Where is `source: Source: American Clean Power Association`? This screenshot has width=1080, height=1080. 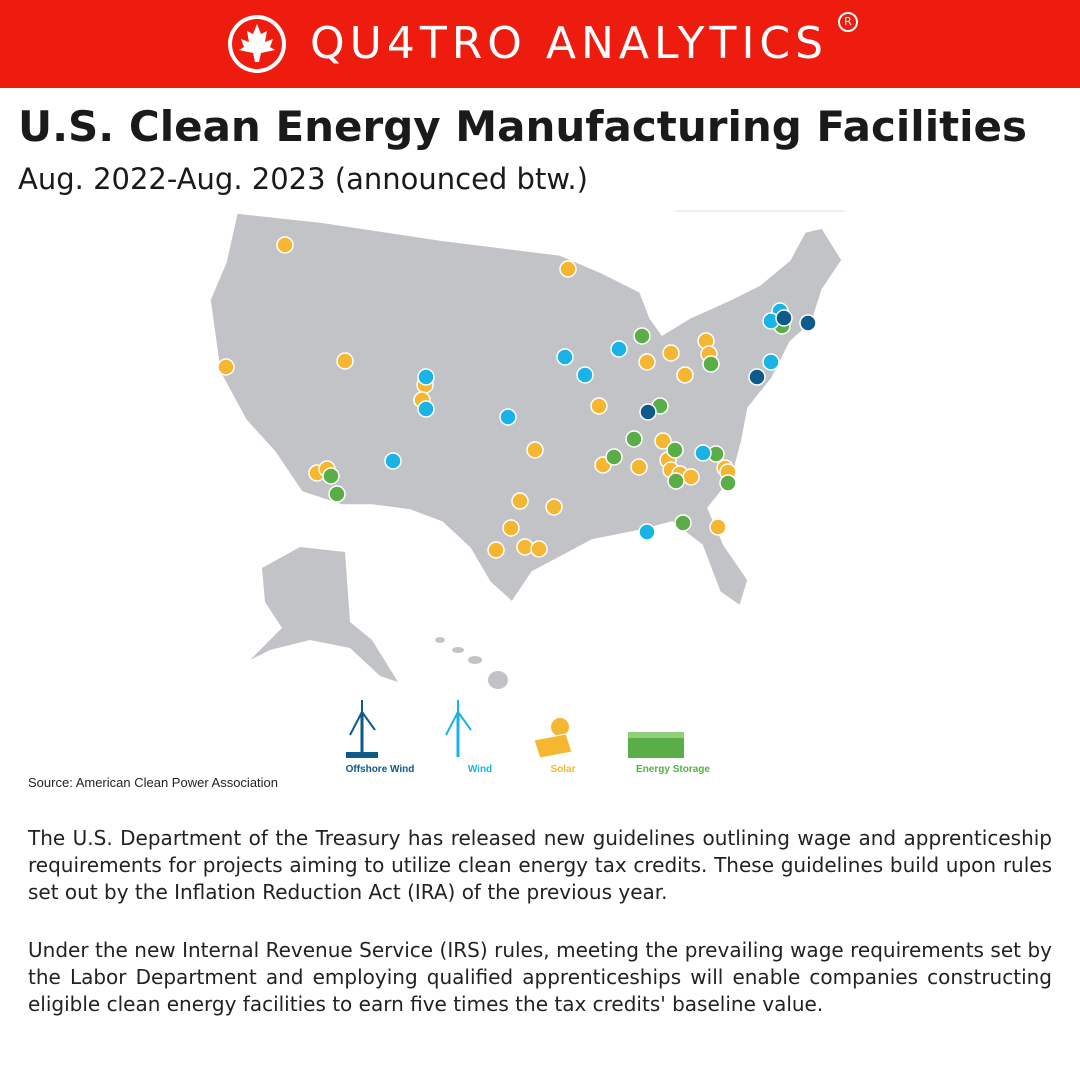
source: Source: American Clean Power Association is located at coordinates (153, 782).